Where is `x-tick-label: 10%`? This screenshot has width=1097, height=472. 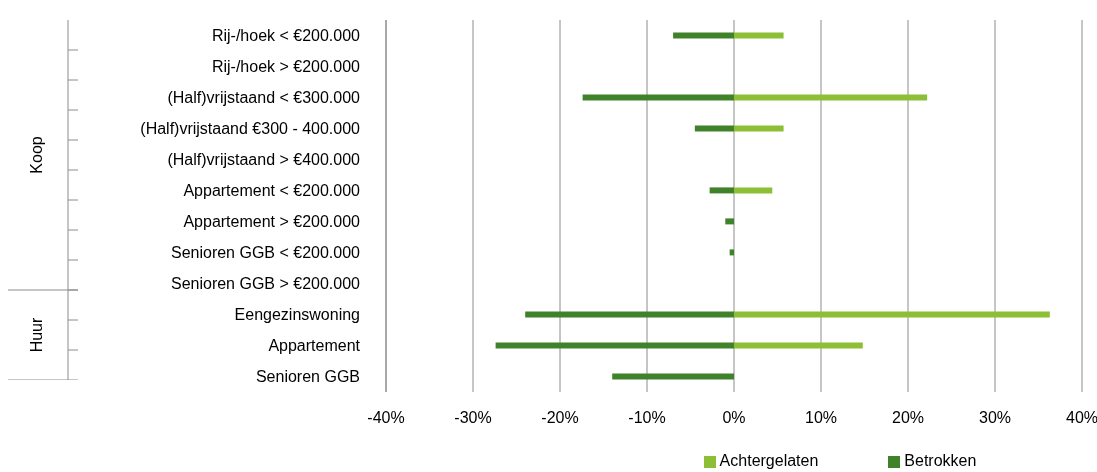
x-tick-label: 10% is located at coordinates (821, 418).